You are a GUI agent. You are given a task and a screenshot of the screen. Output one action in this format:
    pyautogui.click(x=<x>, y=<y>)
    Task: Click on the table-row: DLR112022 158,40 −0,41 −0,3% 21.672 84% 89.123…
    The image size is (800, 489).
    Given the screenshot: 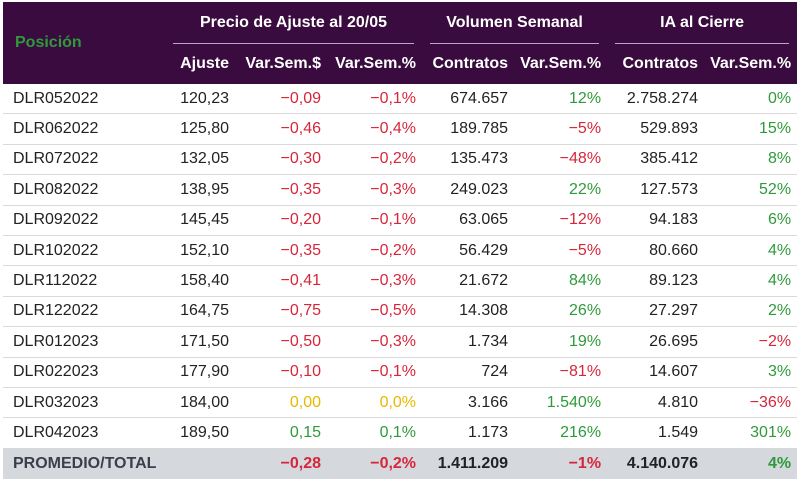 What is the action you would take?
    pyautogui.click(x=400, y=281)
    